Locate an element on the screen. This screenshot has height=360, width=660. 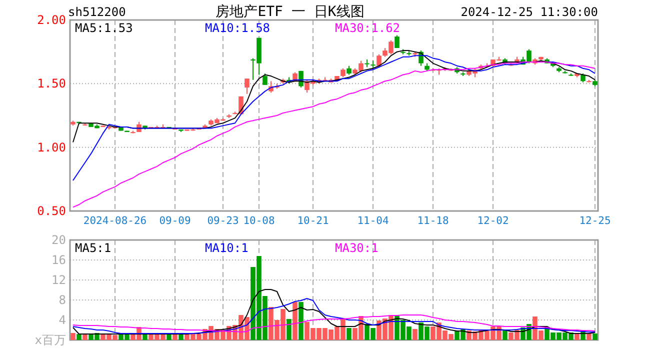
chart-subtitle: sh512200 is located at coordinates (97, 12).